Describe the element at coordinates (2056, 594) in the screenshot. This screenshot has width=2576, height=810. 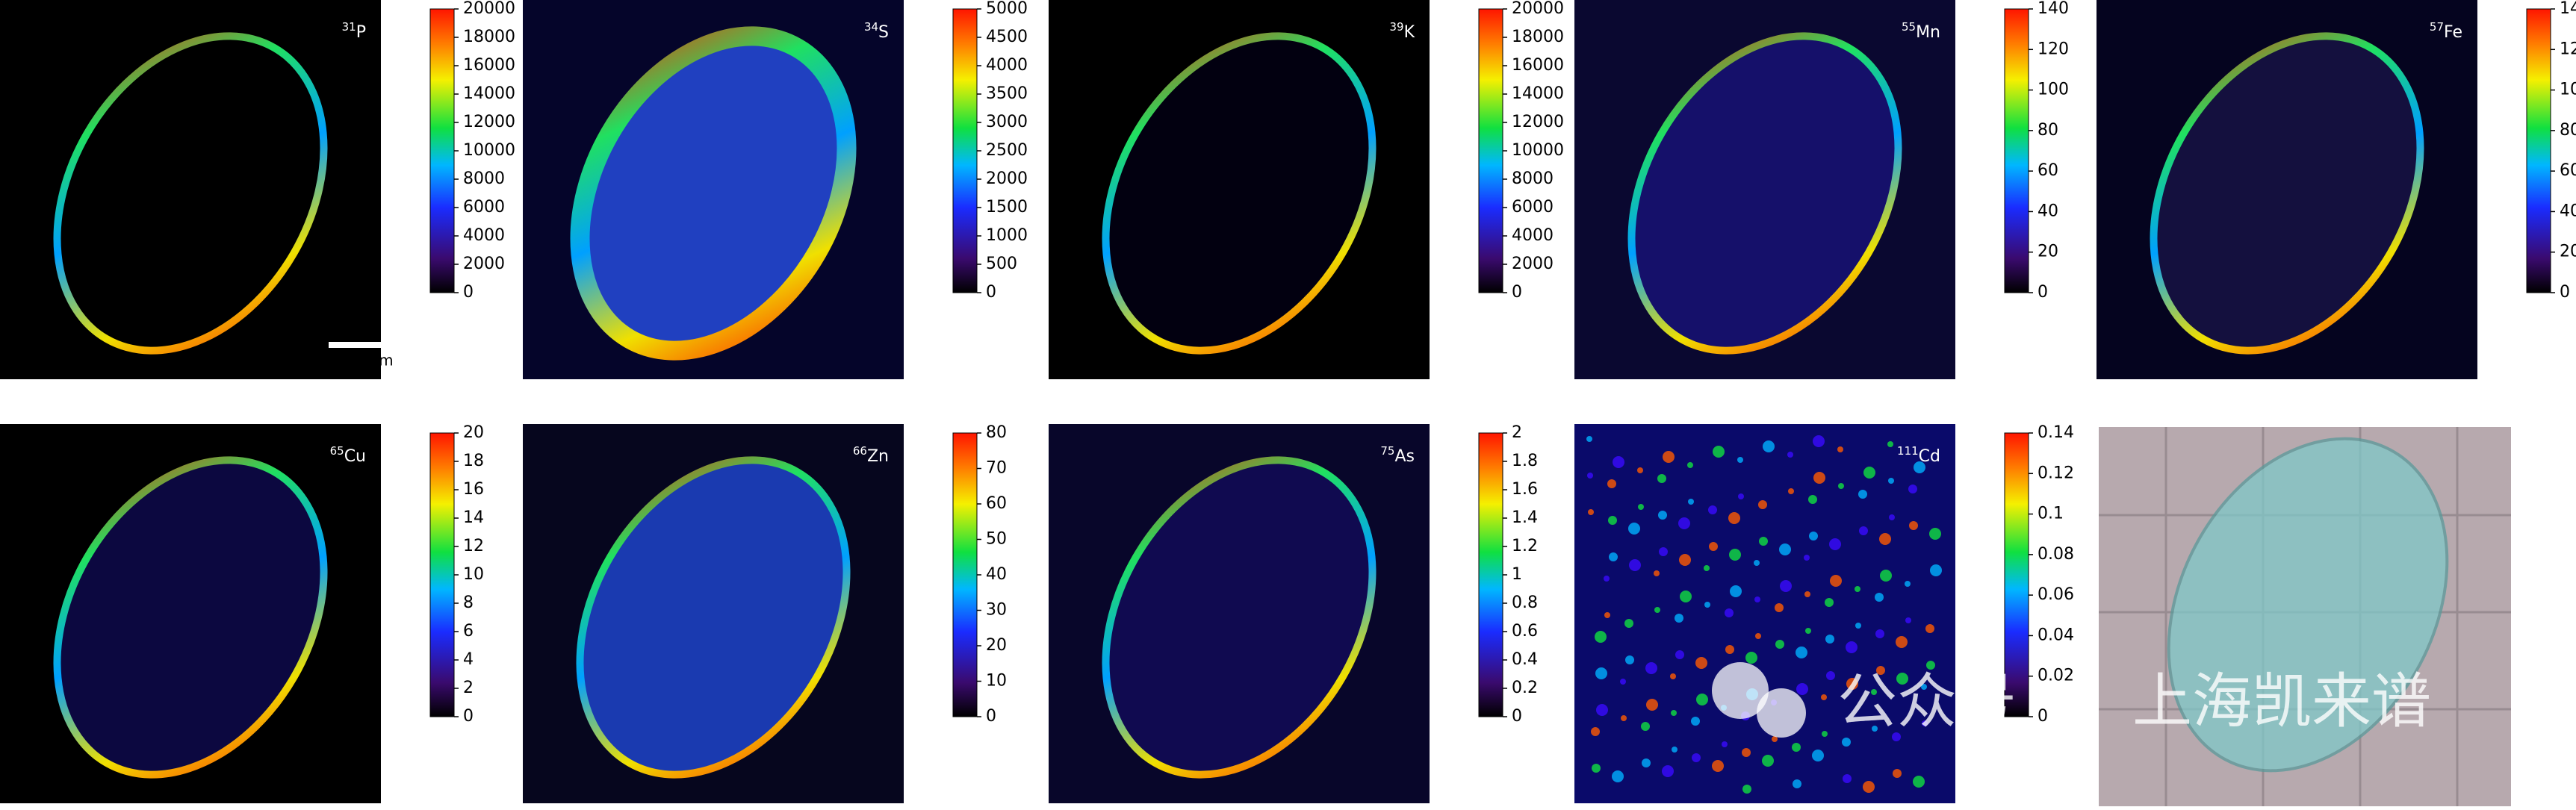
I see `colorbar-tick-label: 0.06` at that location.